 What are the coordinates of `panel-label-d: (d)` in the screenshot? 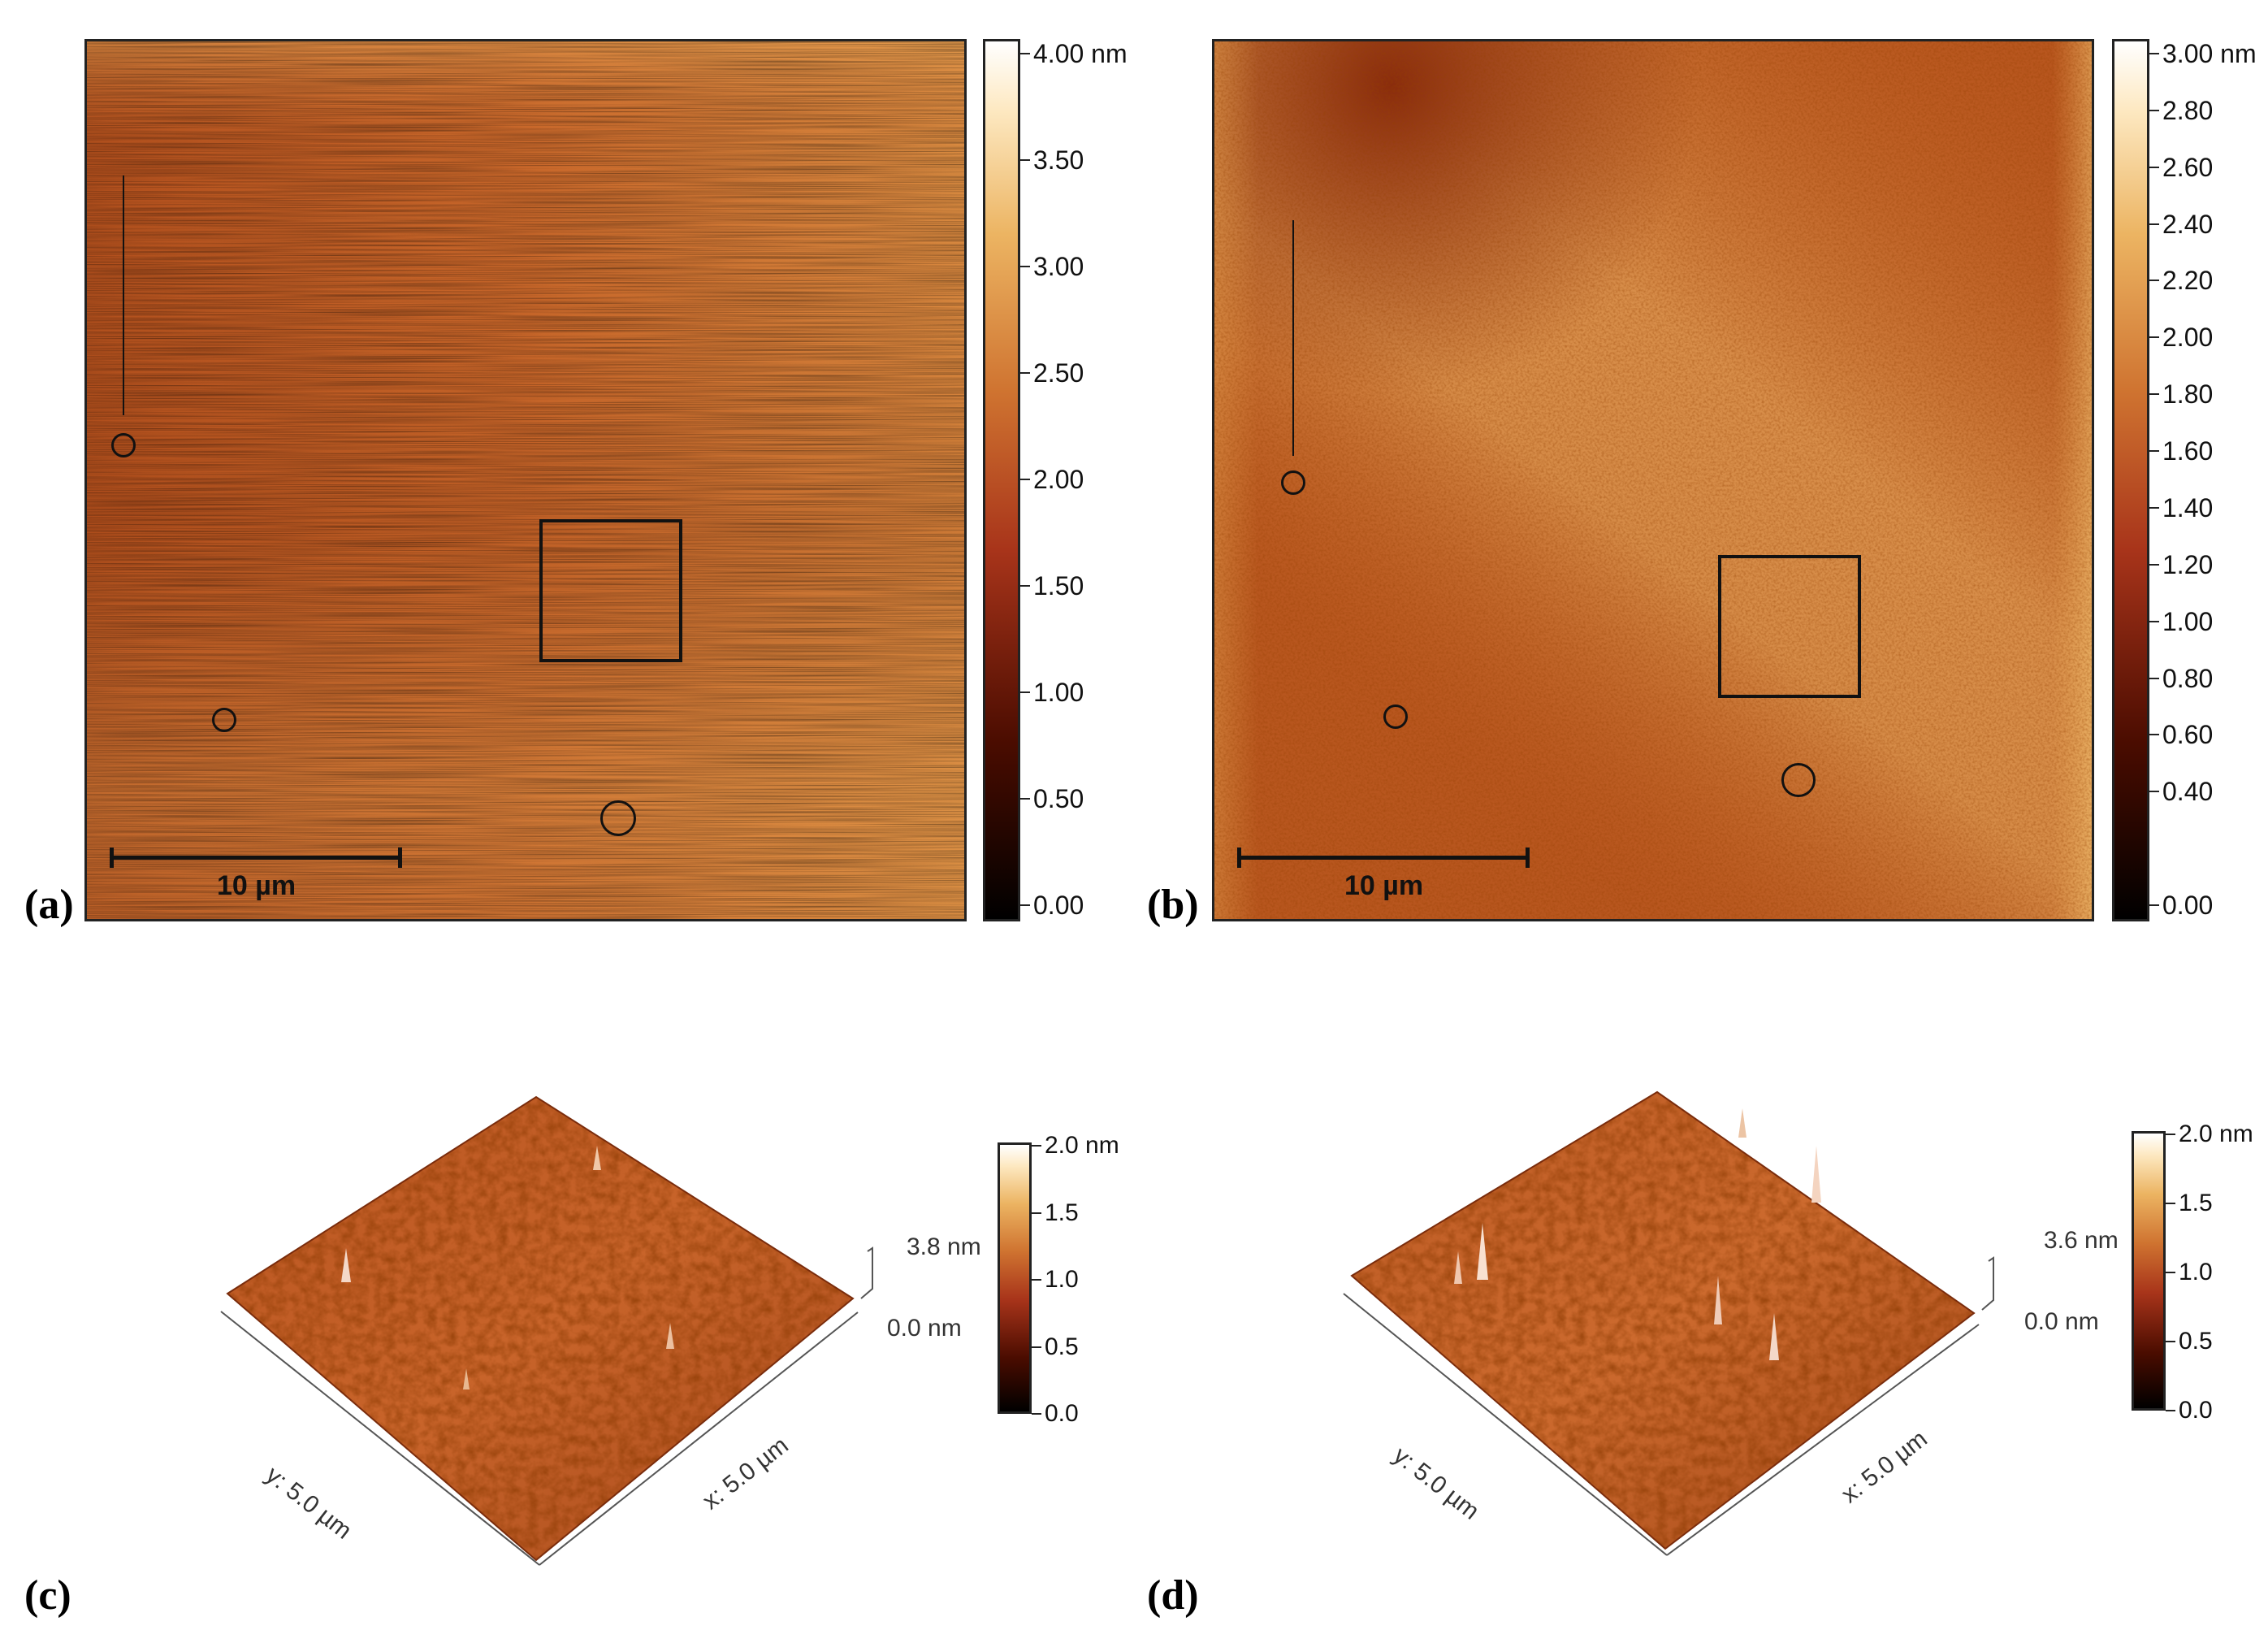 It's located at (1173, 1595).